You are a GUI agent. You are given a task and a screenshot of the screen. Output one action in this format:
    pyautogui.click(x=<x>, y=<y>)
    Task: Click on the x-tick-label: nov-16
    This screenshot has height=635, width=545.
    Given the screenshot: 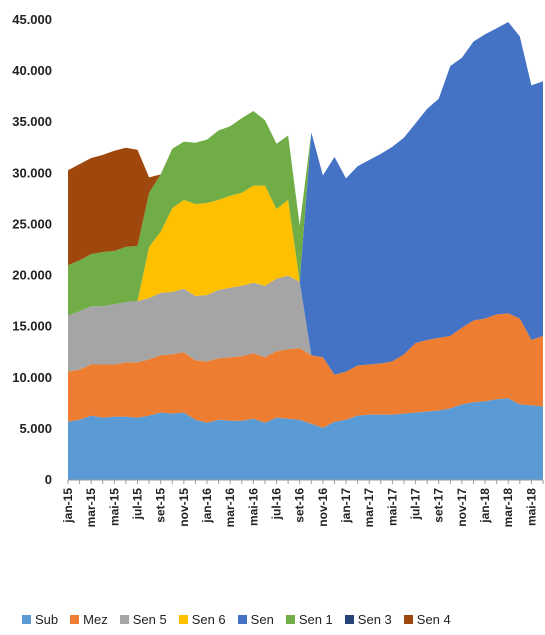 What is the action you would take?
    pyautogui.click(x=323, y=507)
    